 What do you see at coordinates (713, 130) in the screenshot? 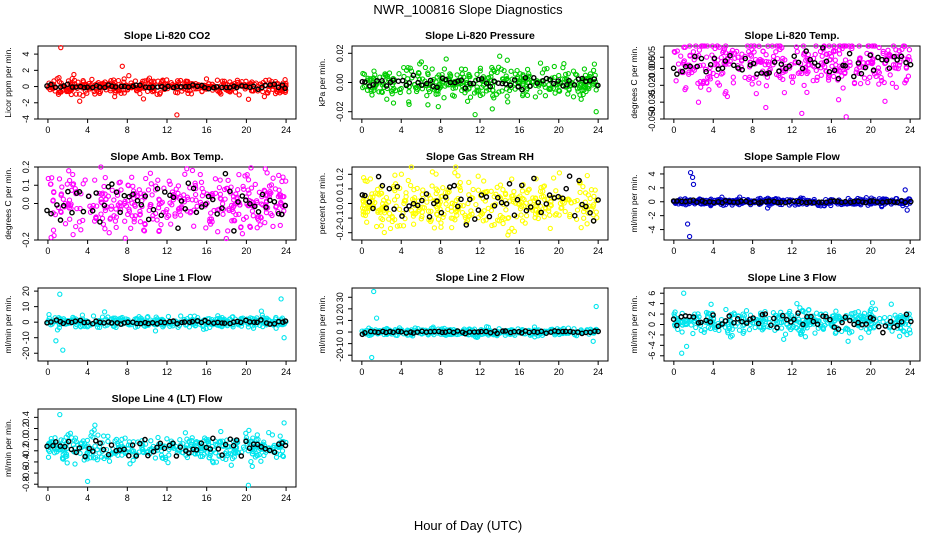
I see `x-tick-label: 4` at bounding box center [713, 130].